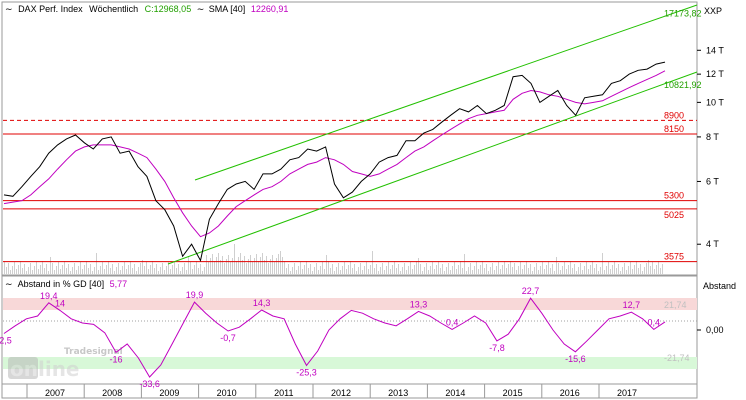  What do you see at coordinates (398, 393) in the screenshot?
I see `x-tick-label: 2013` at bounding box center [398, 393].